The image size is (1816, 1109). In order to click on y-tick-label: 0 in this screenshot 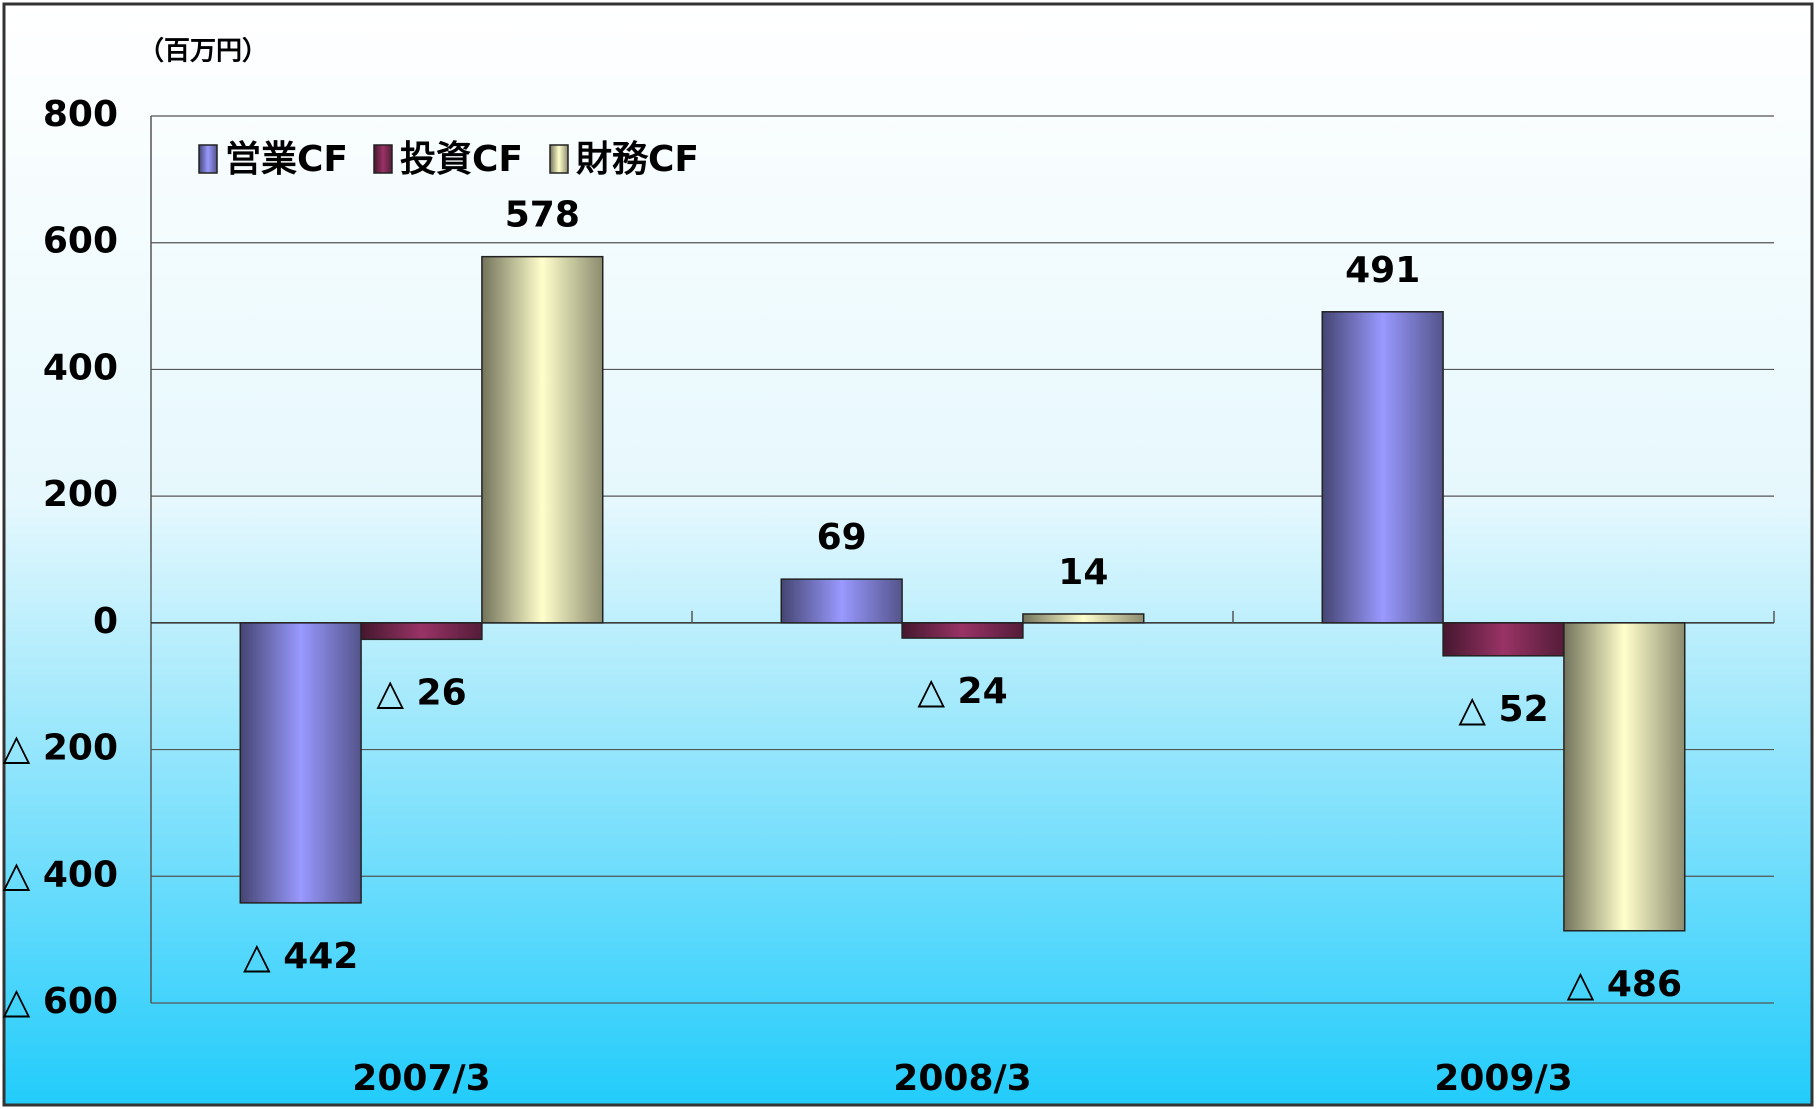, I will do `click(105, 621)`.